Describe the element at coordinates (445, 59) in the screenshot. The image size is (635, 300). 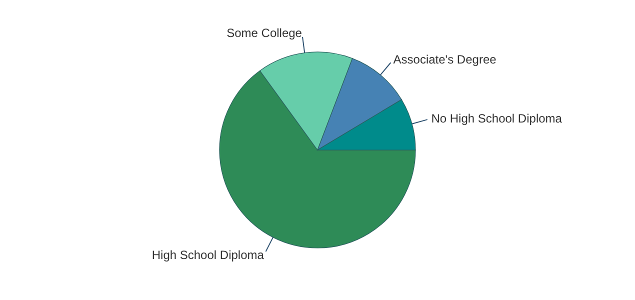
I see `slice-label: Associate's Degree` at that location.